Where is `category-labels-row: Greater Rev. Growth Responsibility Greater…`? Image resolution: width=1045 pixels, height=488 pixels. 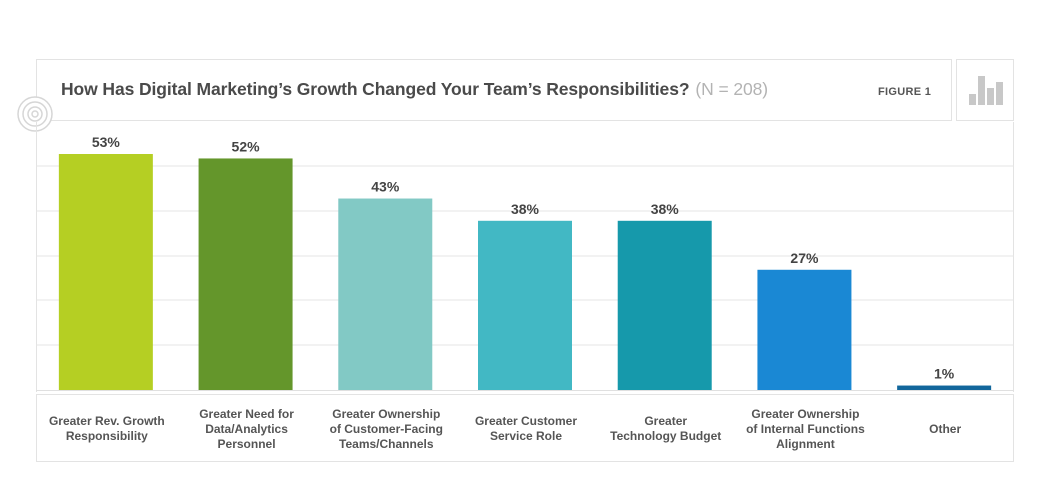
category-labels-row: Greater Rev. Growth Responsibility Greater… is located at coordinates (525, 428).